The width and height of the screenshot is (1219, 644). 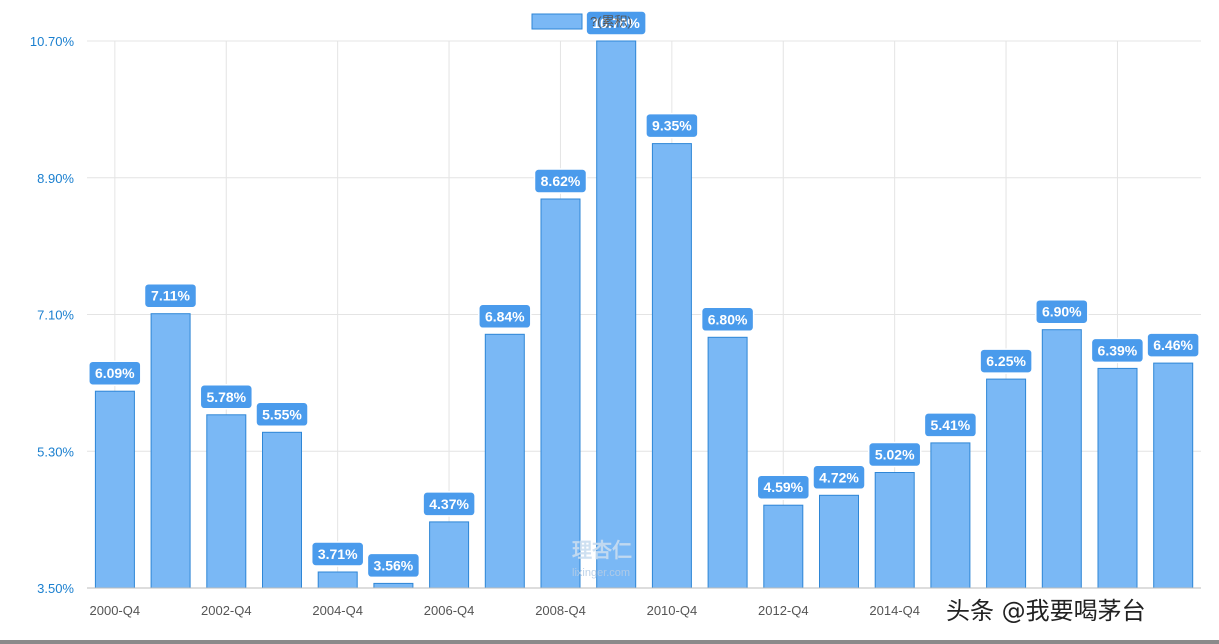 What do you see at coordinates (52, 41) in the screenshot?
I see `y-tick-label: 10.70%` at bounding box center [52, 41].